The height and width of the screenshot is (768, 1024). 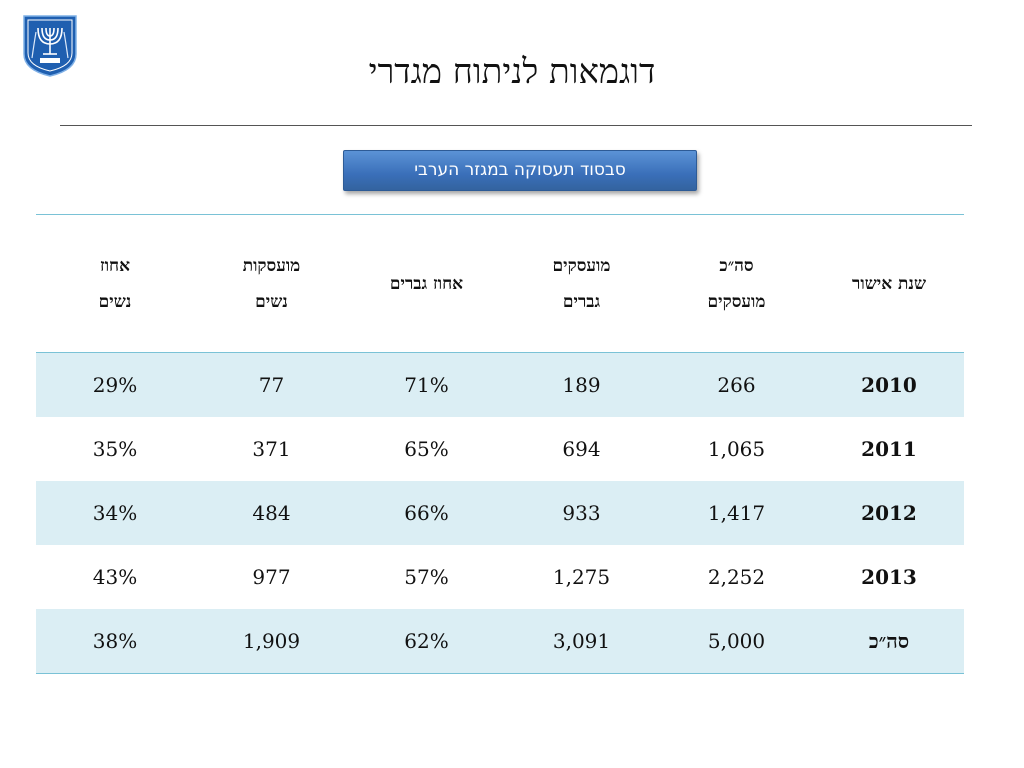 What do you see at coordinates (271, 577) in the screenshot?
I see `cell-women: 977` at bounding box center [271, 577].